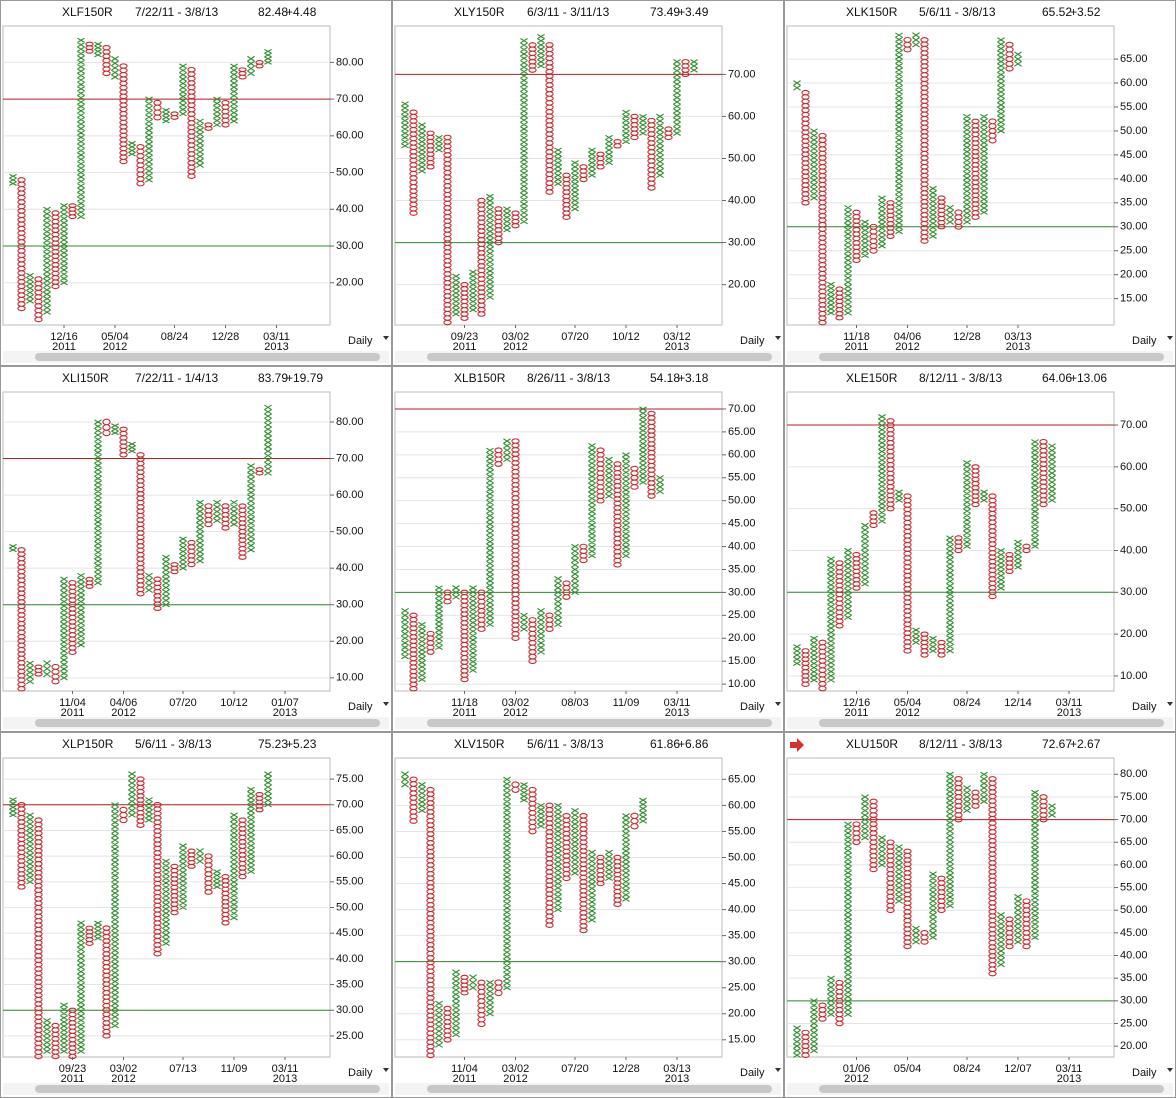 The width and height of the screenshot is (1176, 1098). I want to click on x-tick-label: 08/03, so click(575, 703).